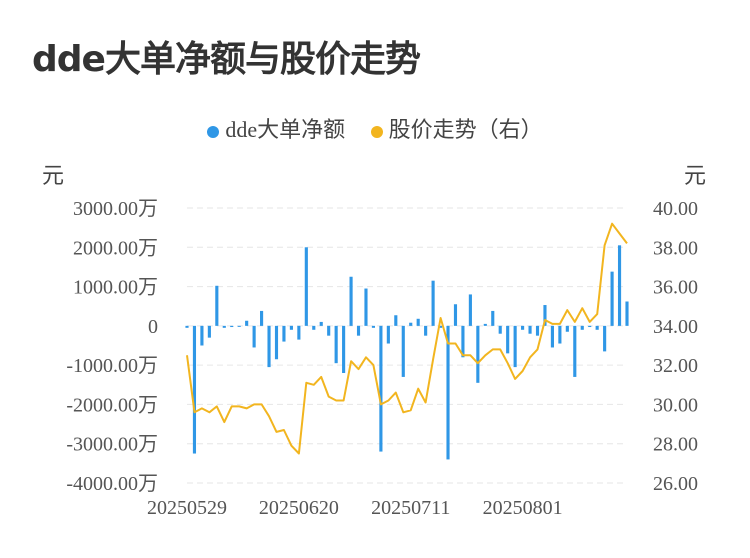  Describe the element at coordinates (675, 405) in the screenshot. I see `right-tick-label: 30.00` at that location.